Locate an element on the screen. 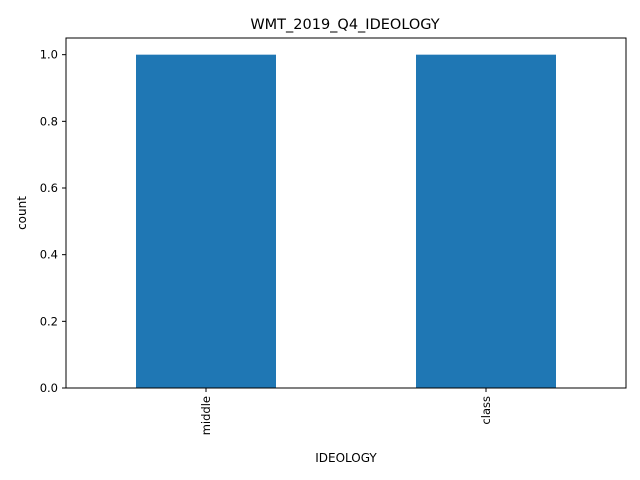  y-tick-label: 0.8 is located at coordinates (49, 121).